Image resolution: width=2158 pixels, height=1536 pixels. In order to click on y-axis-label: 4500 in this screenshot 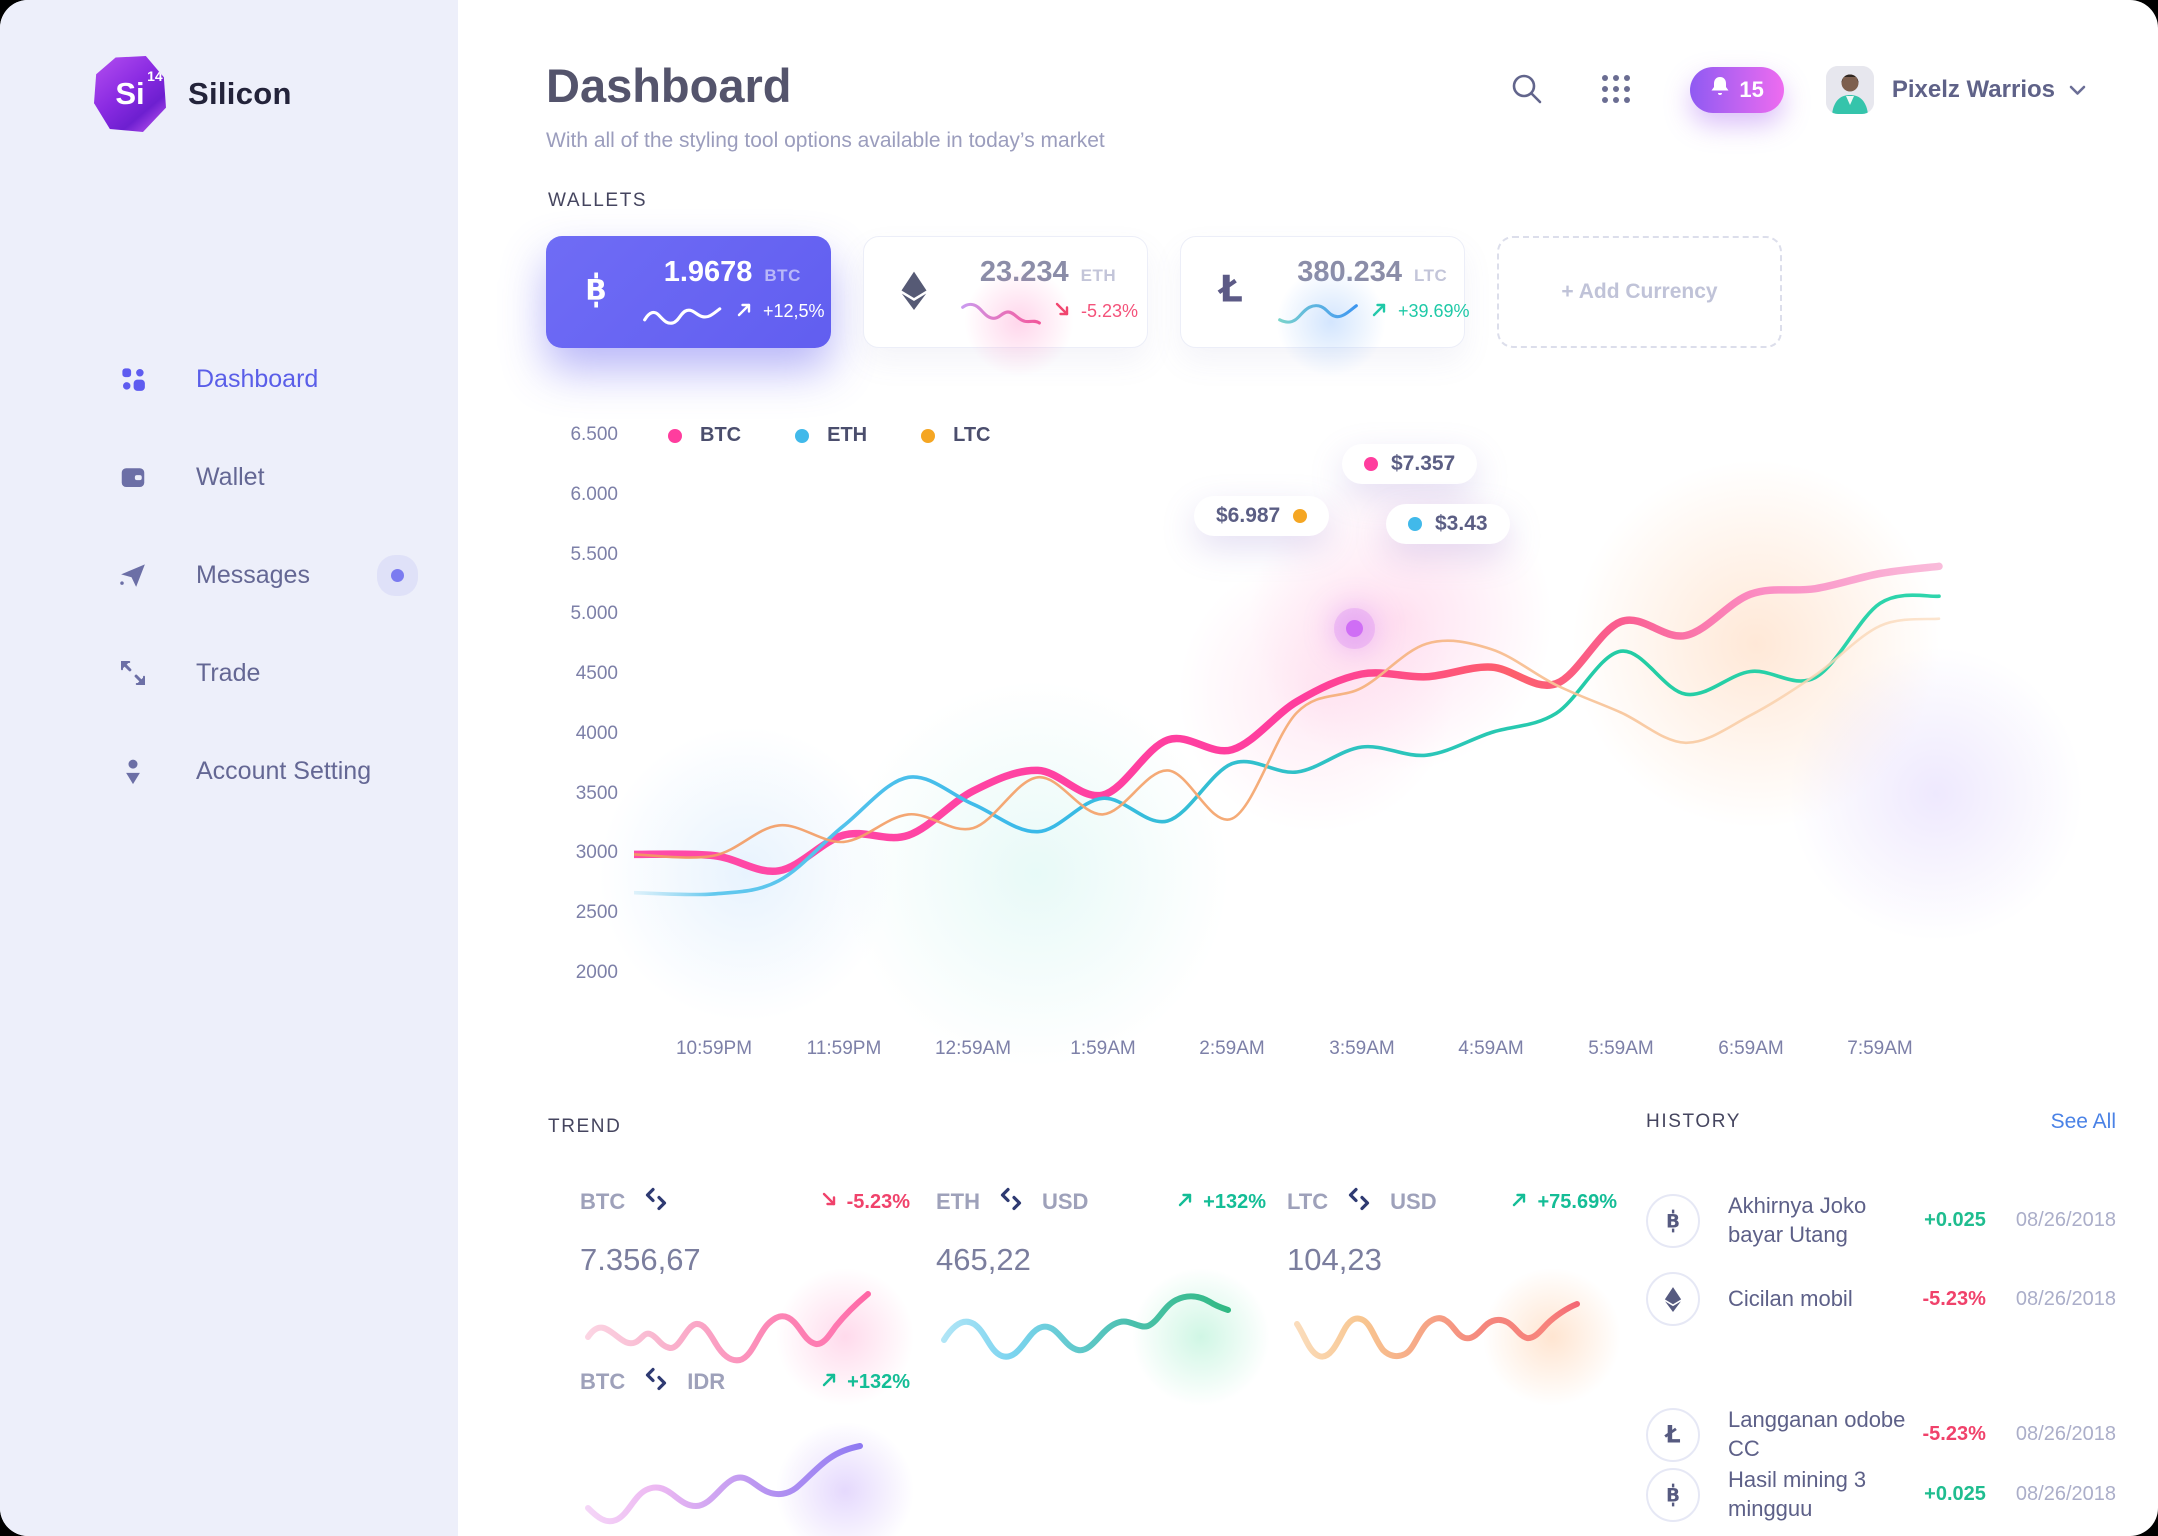, I will do `click(596, 673)`.